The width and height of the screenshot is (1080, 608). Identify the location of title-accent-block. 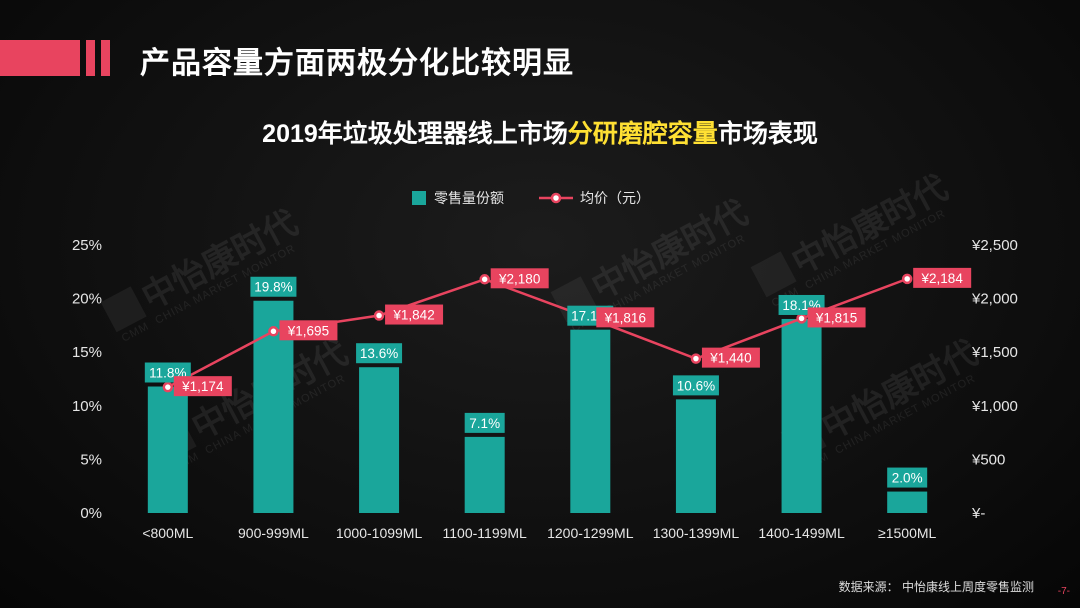
(40, 58).